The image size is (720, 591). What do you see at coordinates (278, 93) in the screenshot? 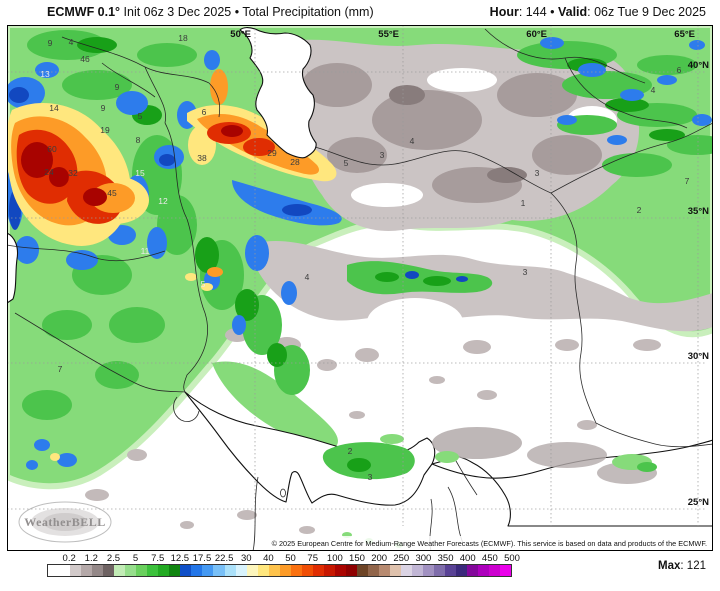
I see `caspian-sea` at bounding box center [278, 93].